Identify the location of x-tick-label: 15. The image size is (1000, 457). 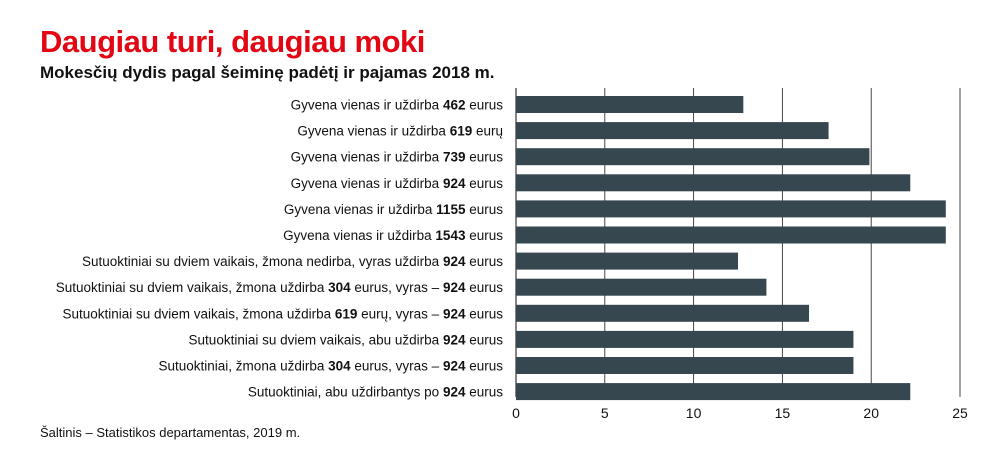
(783, 413).